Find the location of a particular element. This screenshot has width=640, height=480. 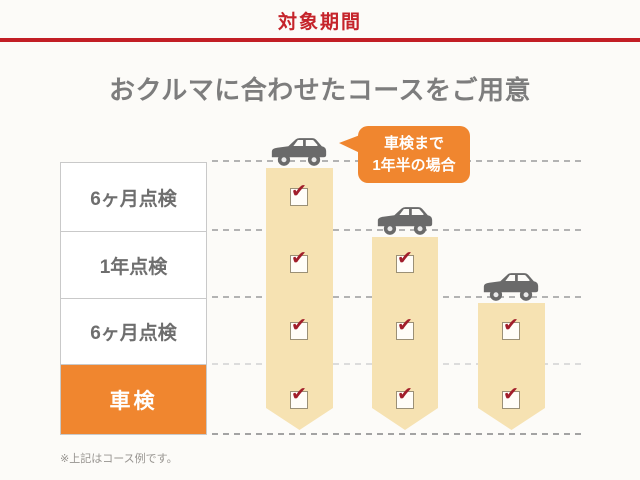

footnote: ※上記はコース例です。 is located at coordinates (119, 459).